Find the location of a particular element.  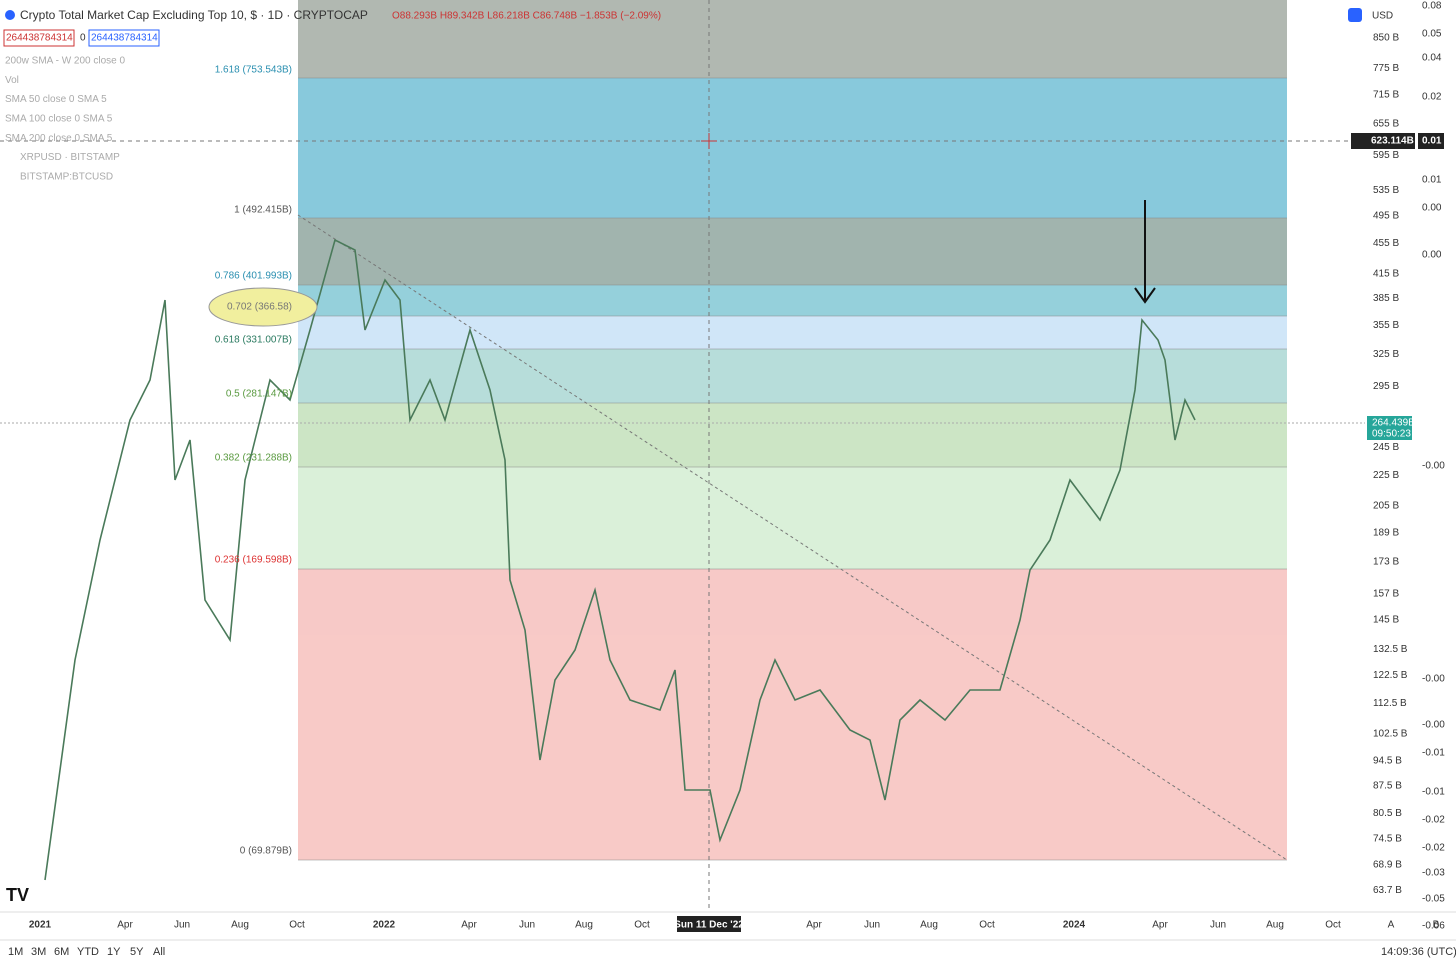

currency: USD is located at coordinates (1382, 16).